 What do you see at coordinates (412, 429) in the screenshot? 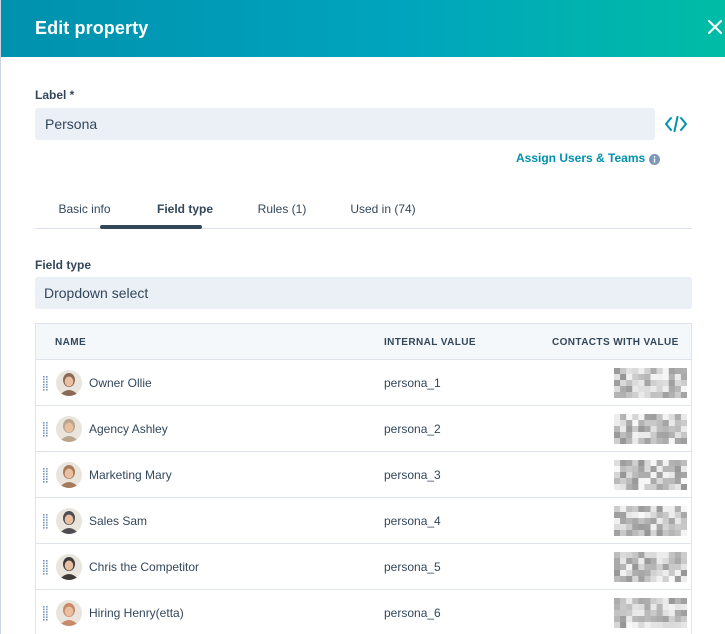
I see `option-internal-value: persona_2` at bounding box center [412, 429].